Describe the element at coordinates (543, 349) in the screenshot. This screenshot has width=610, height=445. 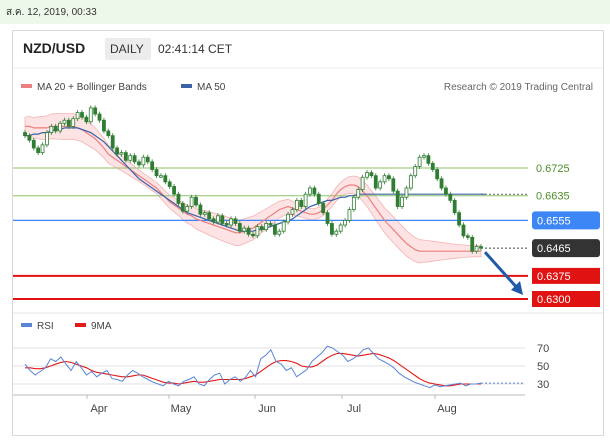
I see `rsi-tick-label: 70` at that location.